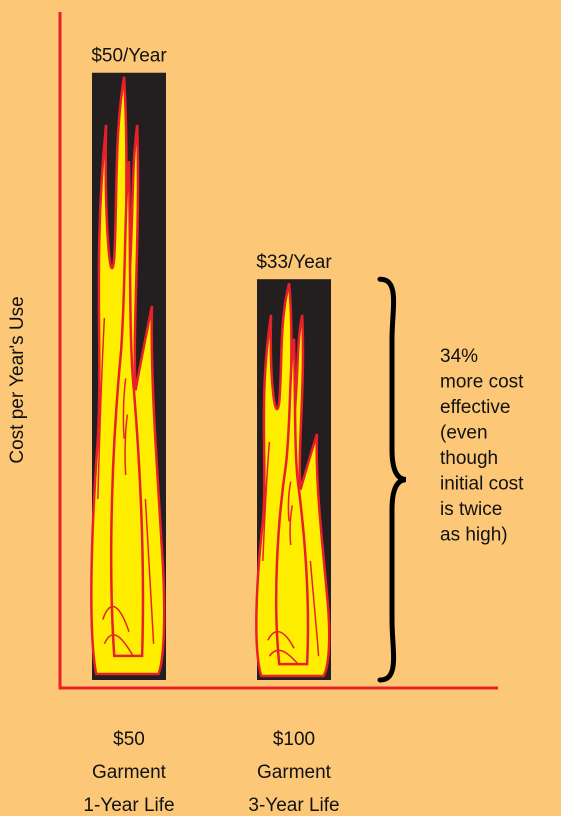  Describe the element at coordinates (471, 509) in the screenshot. I see `annotation: is twice` at that location.